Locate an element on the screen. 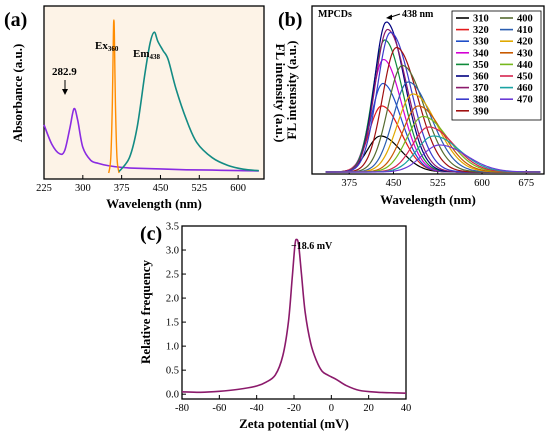 The height and width of the screenshot is (432, 550). panel-b-x-tick-label: 450 is located at coordinates (394, 183).